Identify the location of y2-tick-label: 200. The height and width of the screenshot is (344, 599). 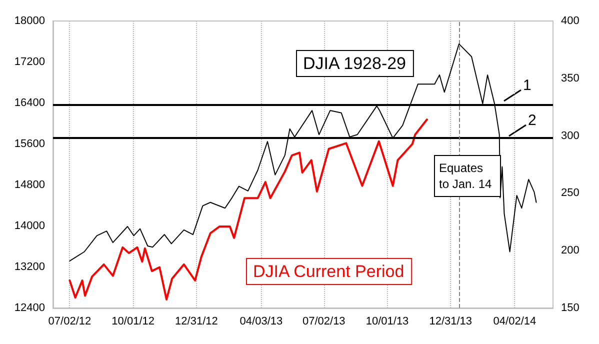
(570, 250).